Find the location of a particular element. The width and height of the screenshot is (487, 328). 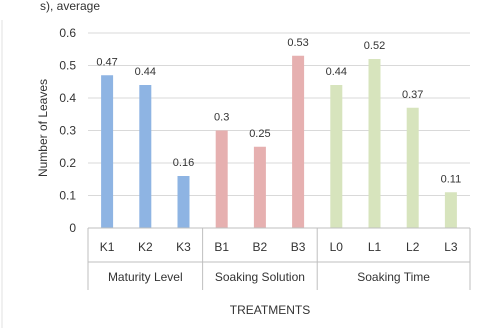

bar-k1 is located at coordinates (107, 151).